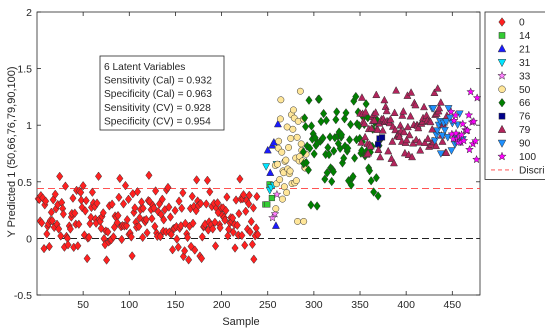 Image resolution: width=545 pixels, height=329 pixels. What do you see at coordinates (525, 49) in the screenshot?
I see `legend-label: 21` at bounding box center [525, 49].